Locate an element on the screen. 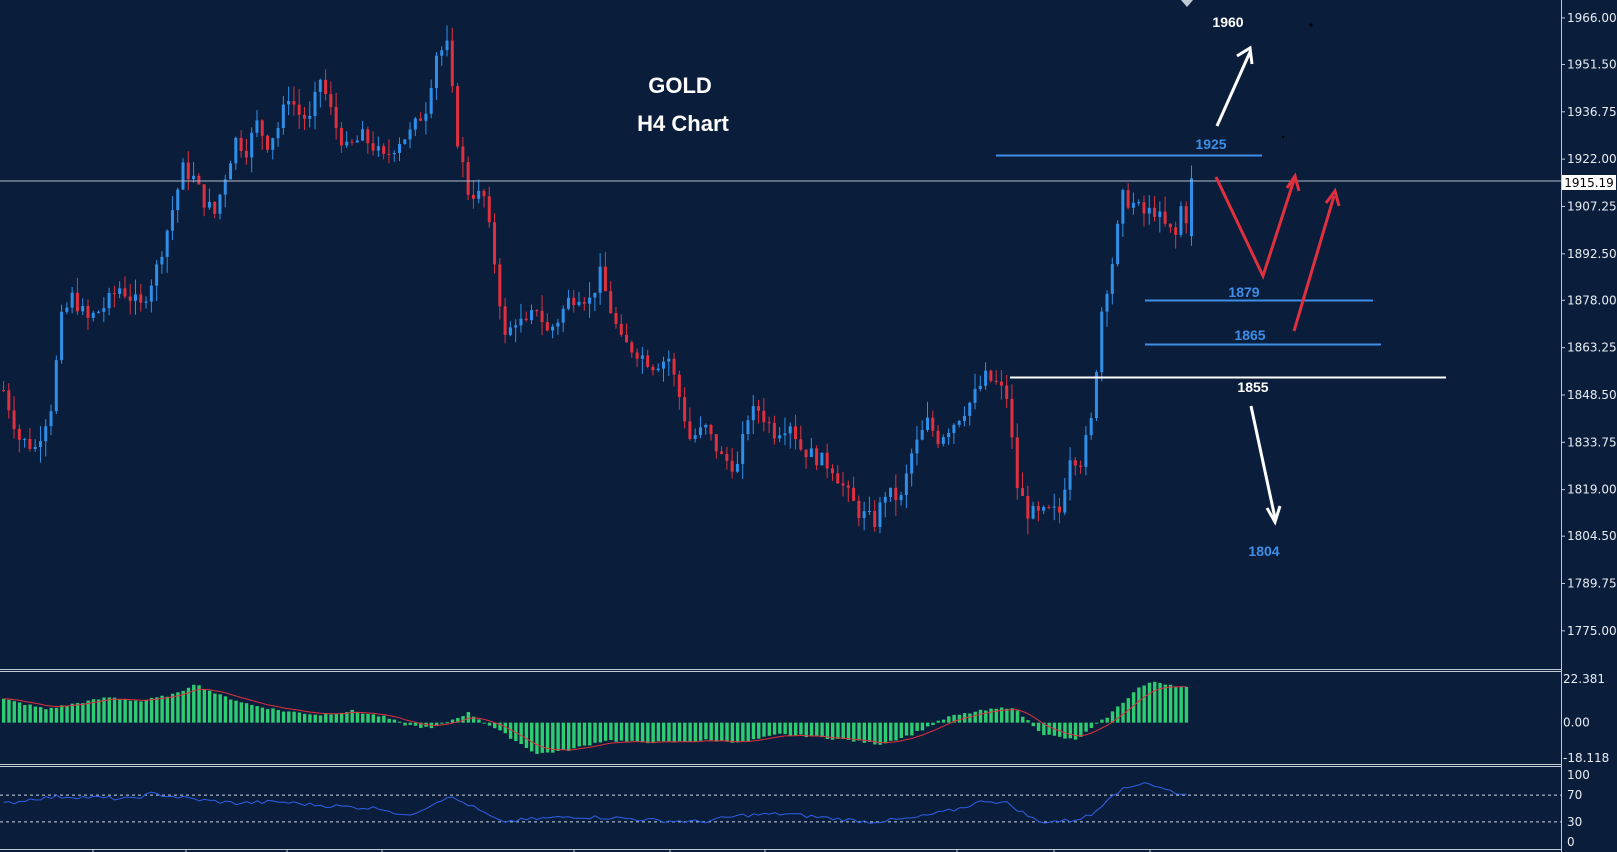 This screenshot has height=852, width=1617. price-tick-label: 1951.50 is located at coordinates (1592, 64).